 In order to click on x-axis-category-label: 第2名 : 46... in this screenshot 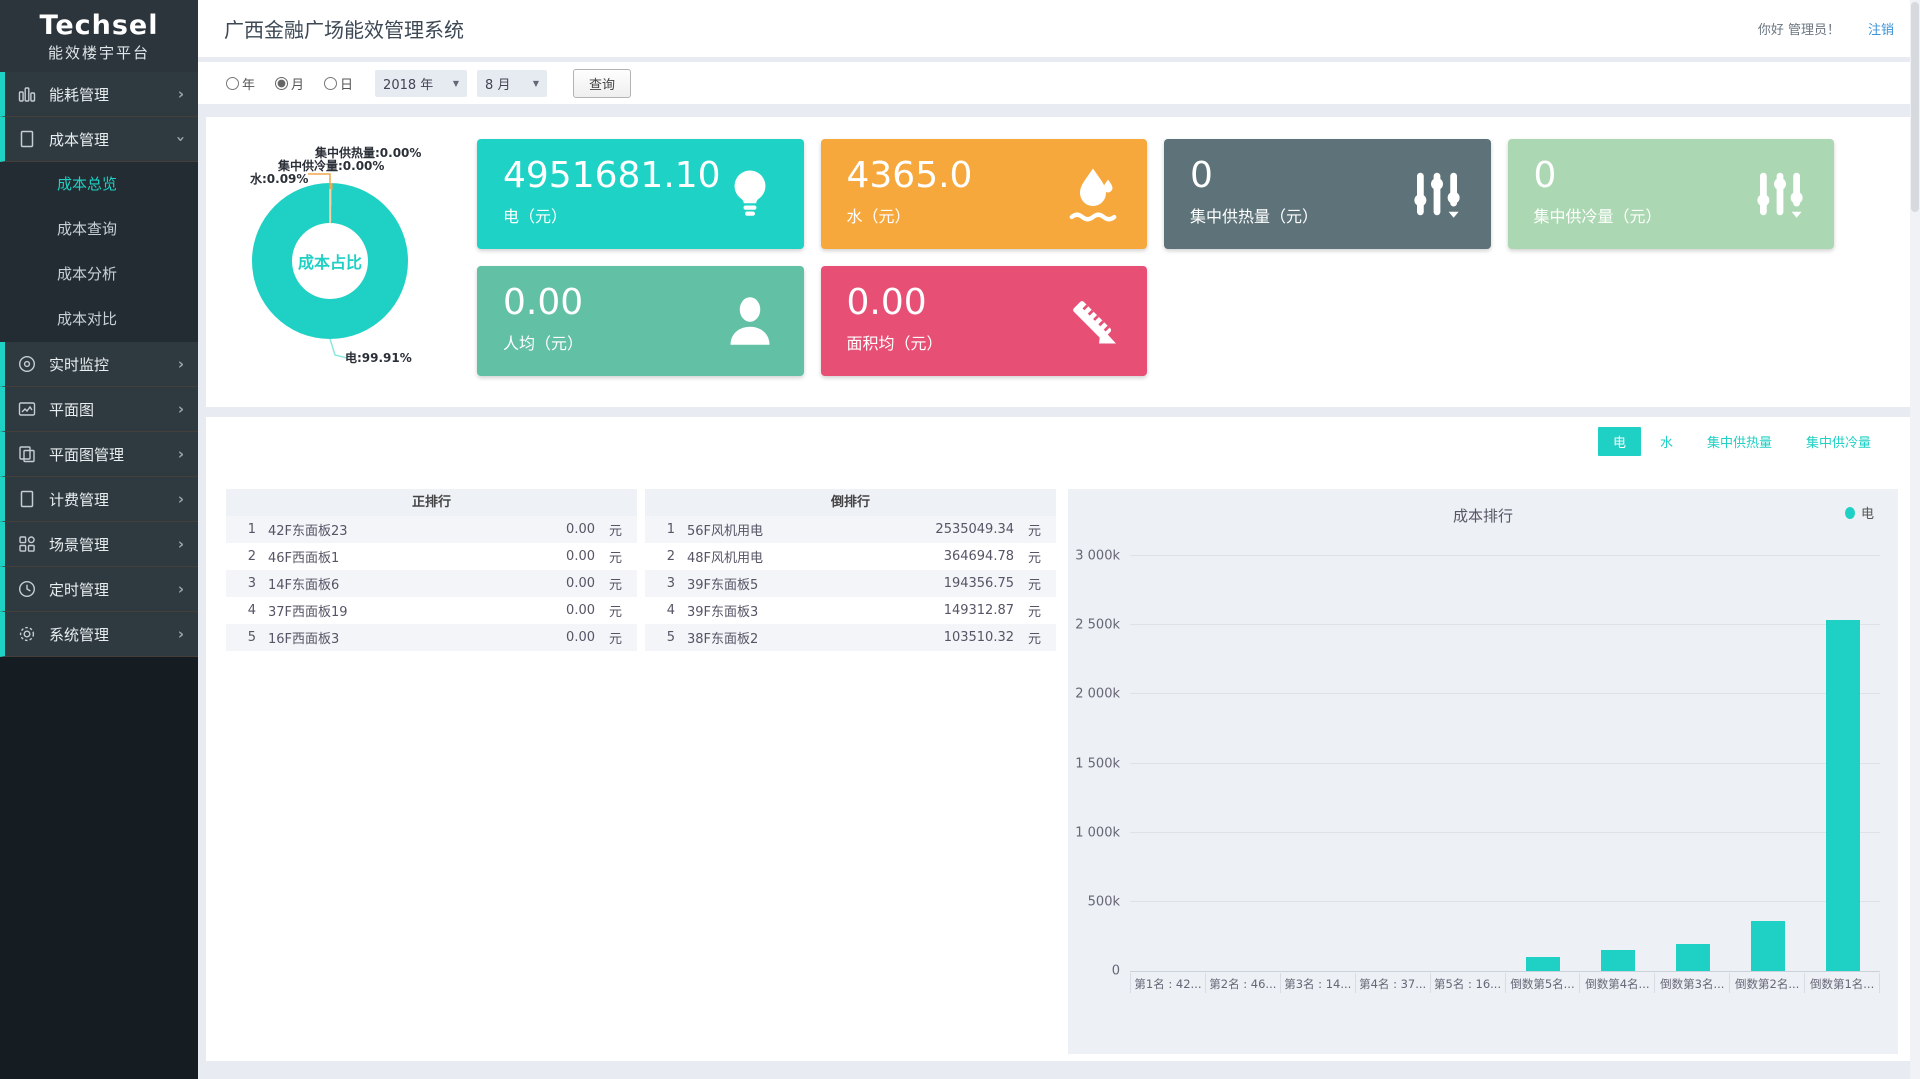, I will do `click(1242, 983)`.